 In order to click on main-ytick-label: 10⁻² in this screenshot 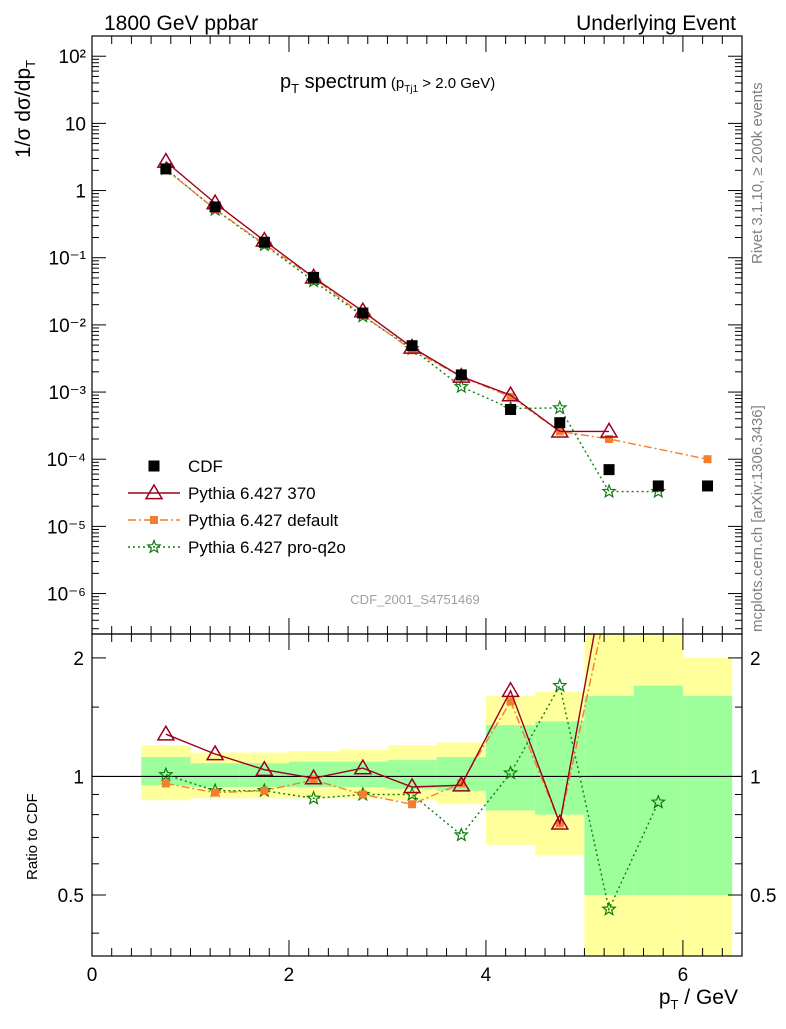, I will do `click(68, 326)`.